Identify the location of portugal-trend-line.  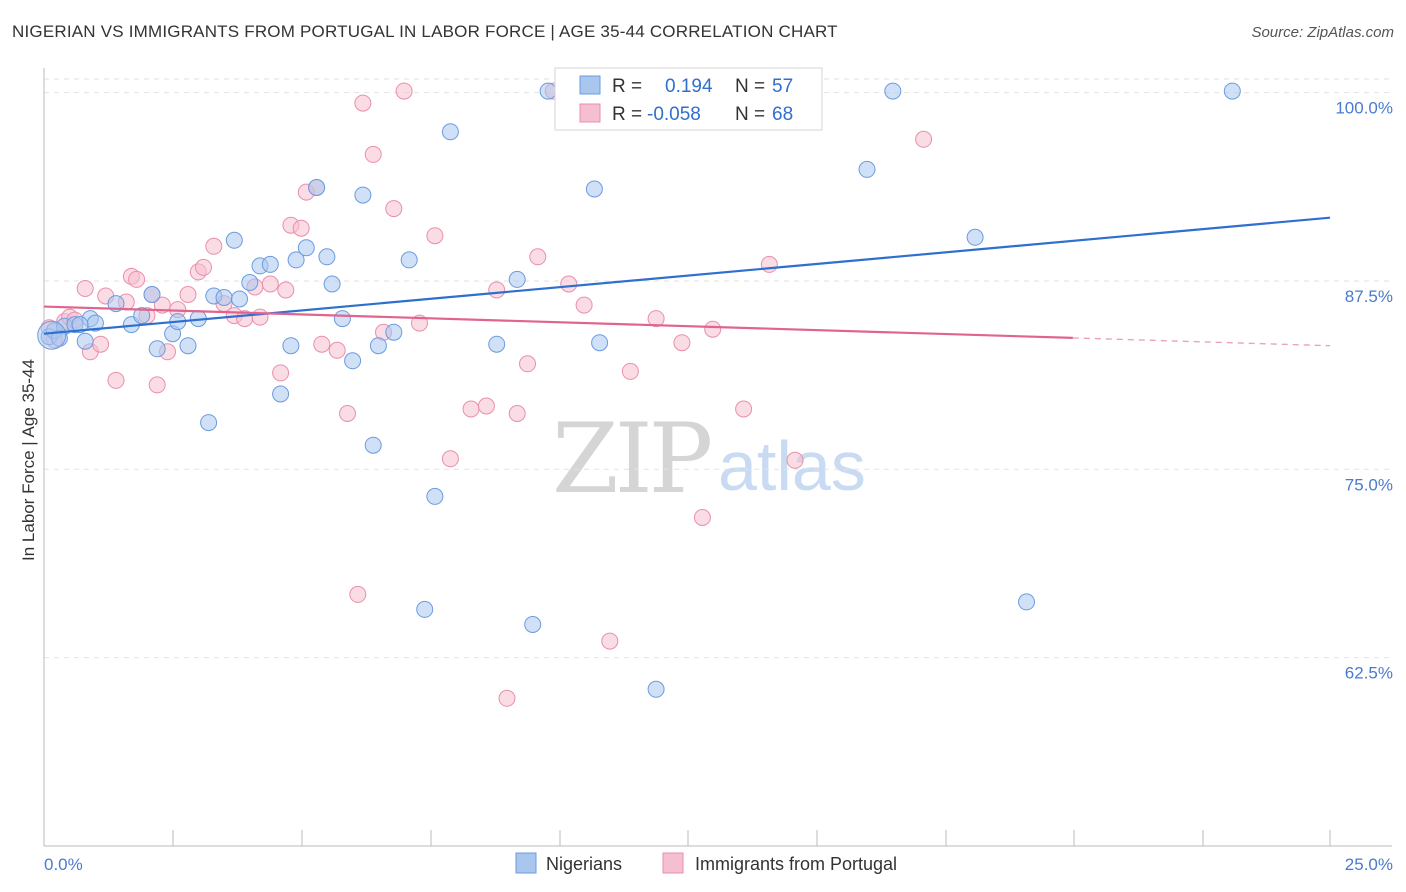
(558, 322).